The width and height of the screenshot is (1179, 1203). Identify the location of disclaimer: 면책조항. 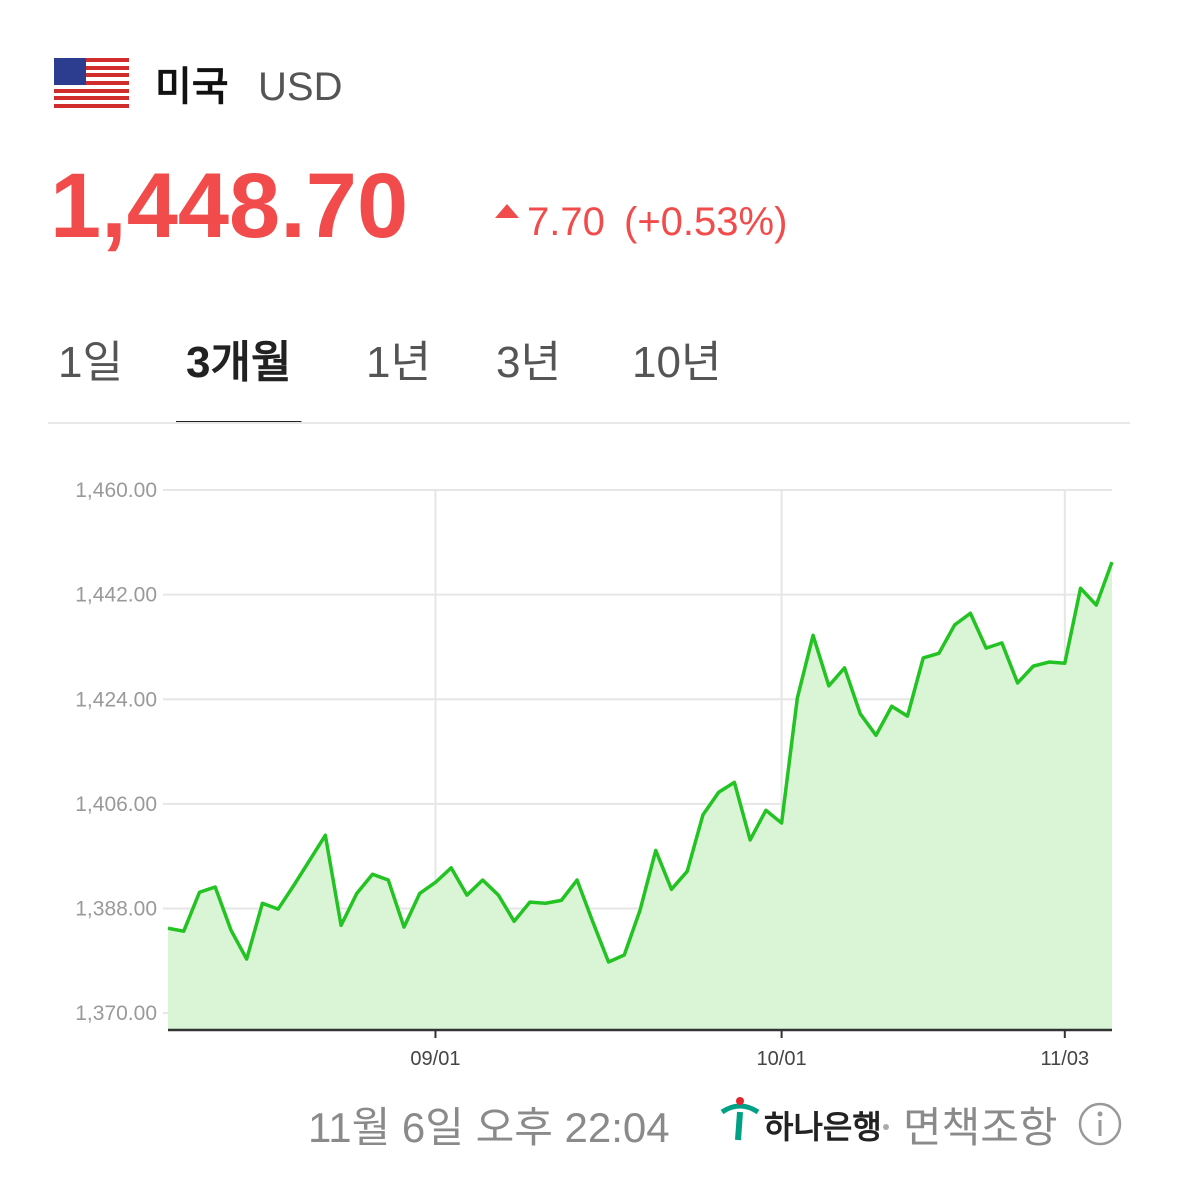
(980, 1127).